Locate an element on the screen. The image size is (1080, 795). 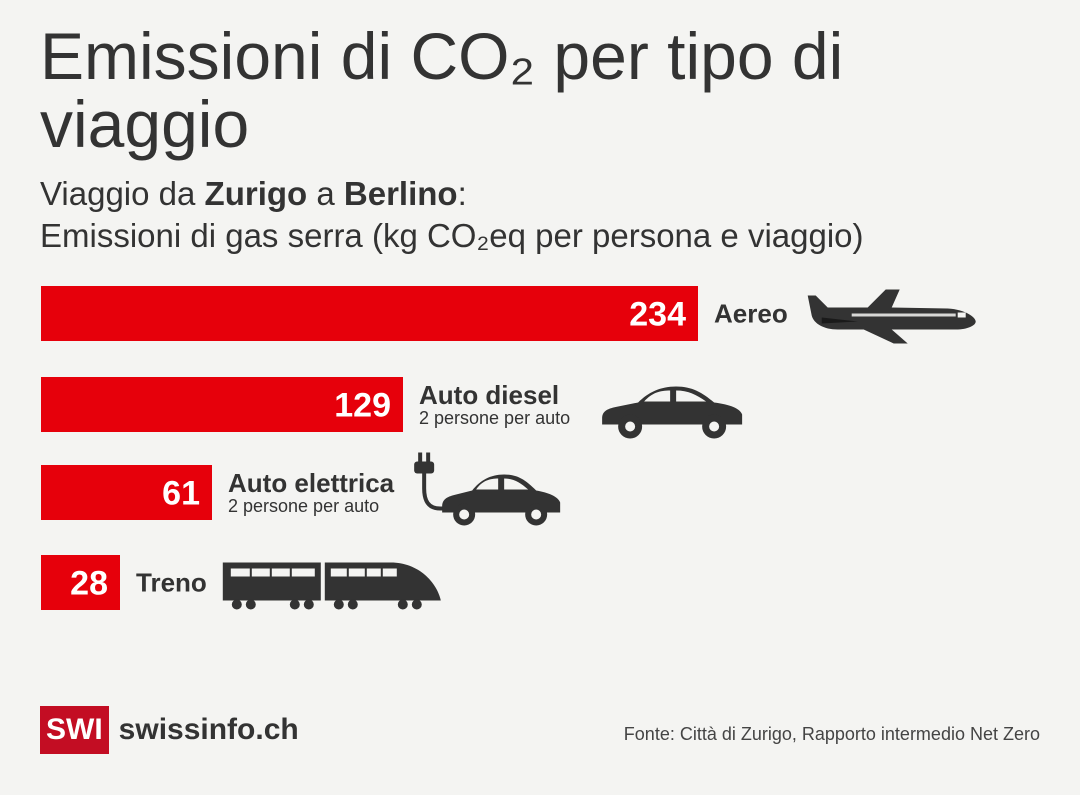
train-icon is located at coordinates (331, 586).